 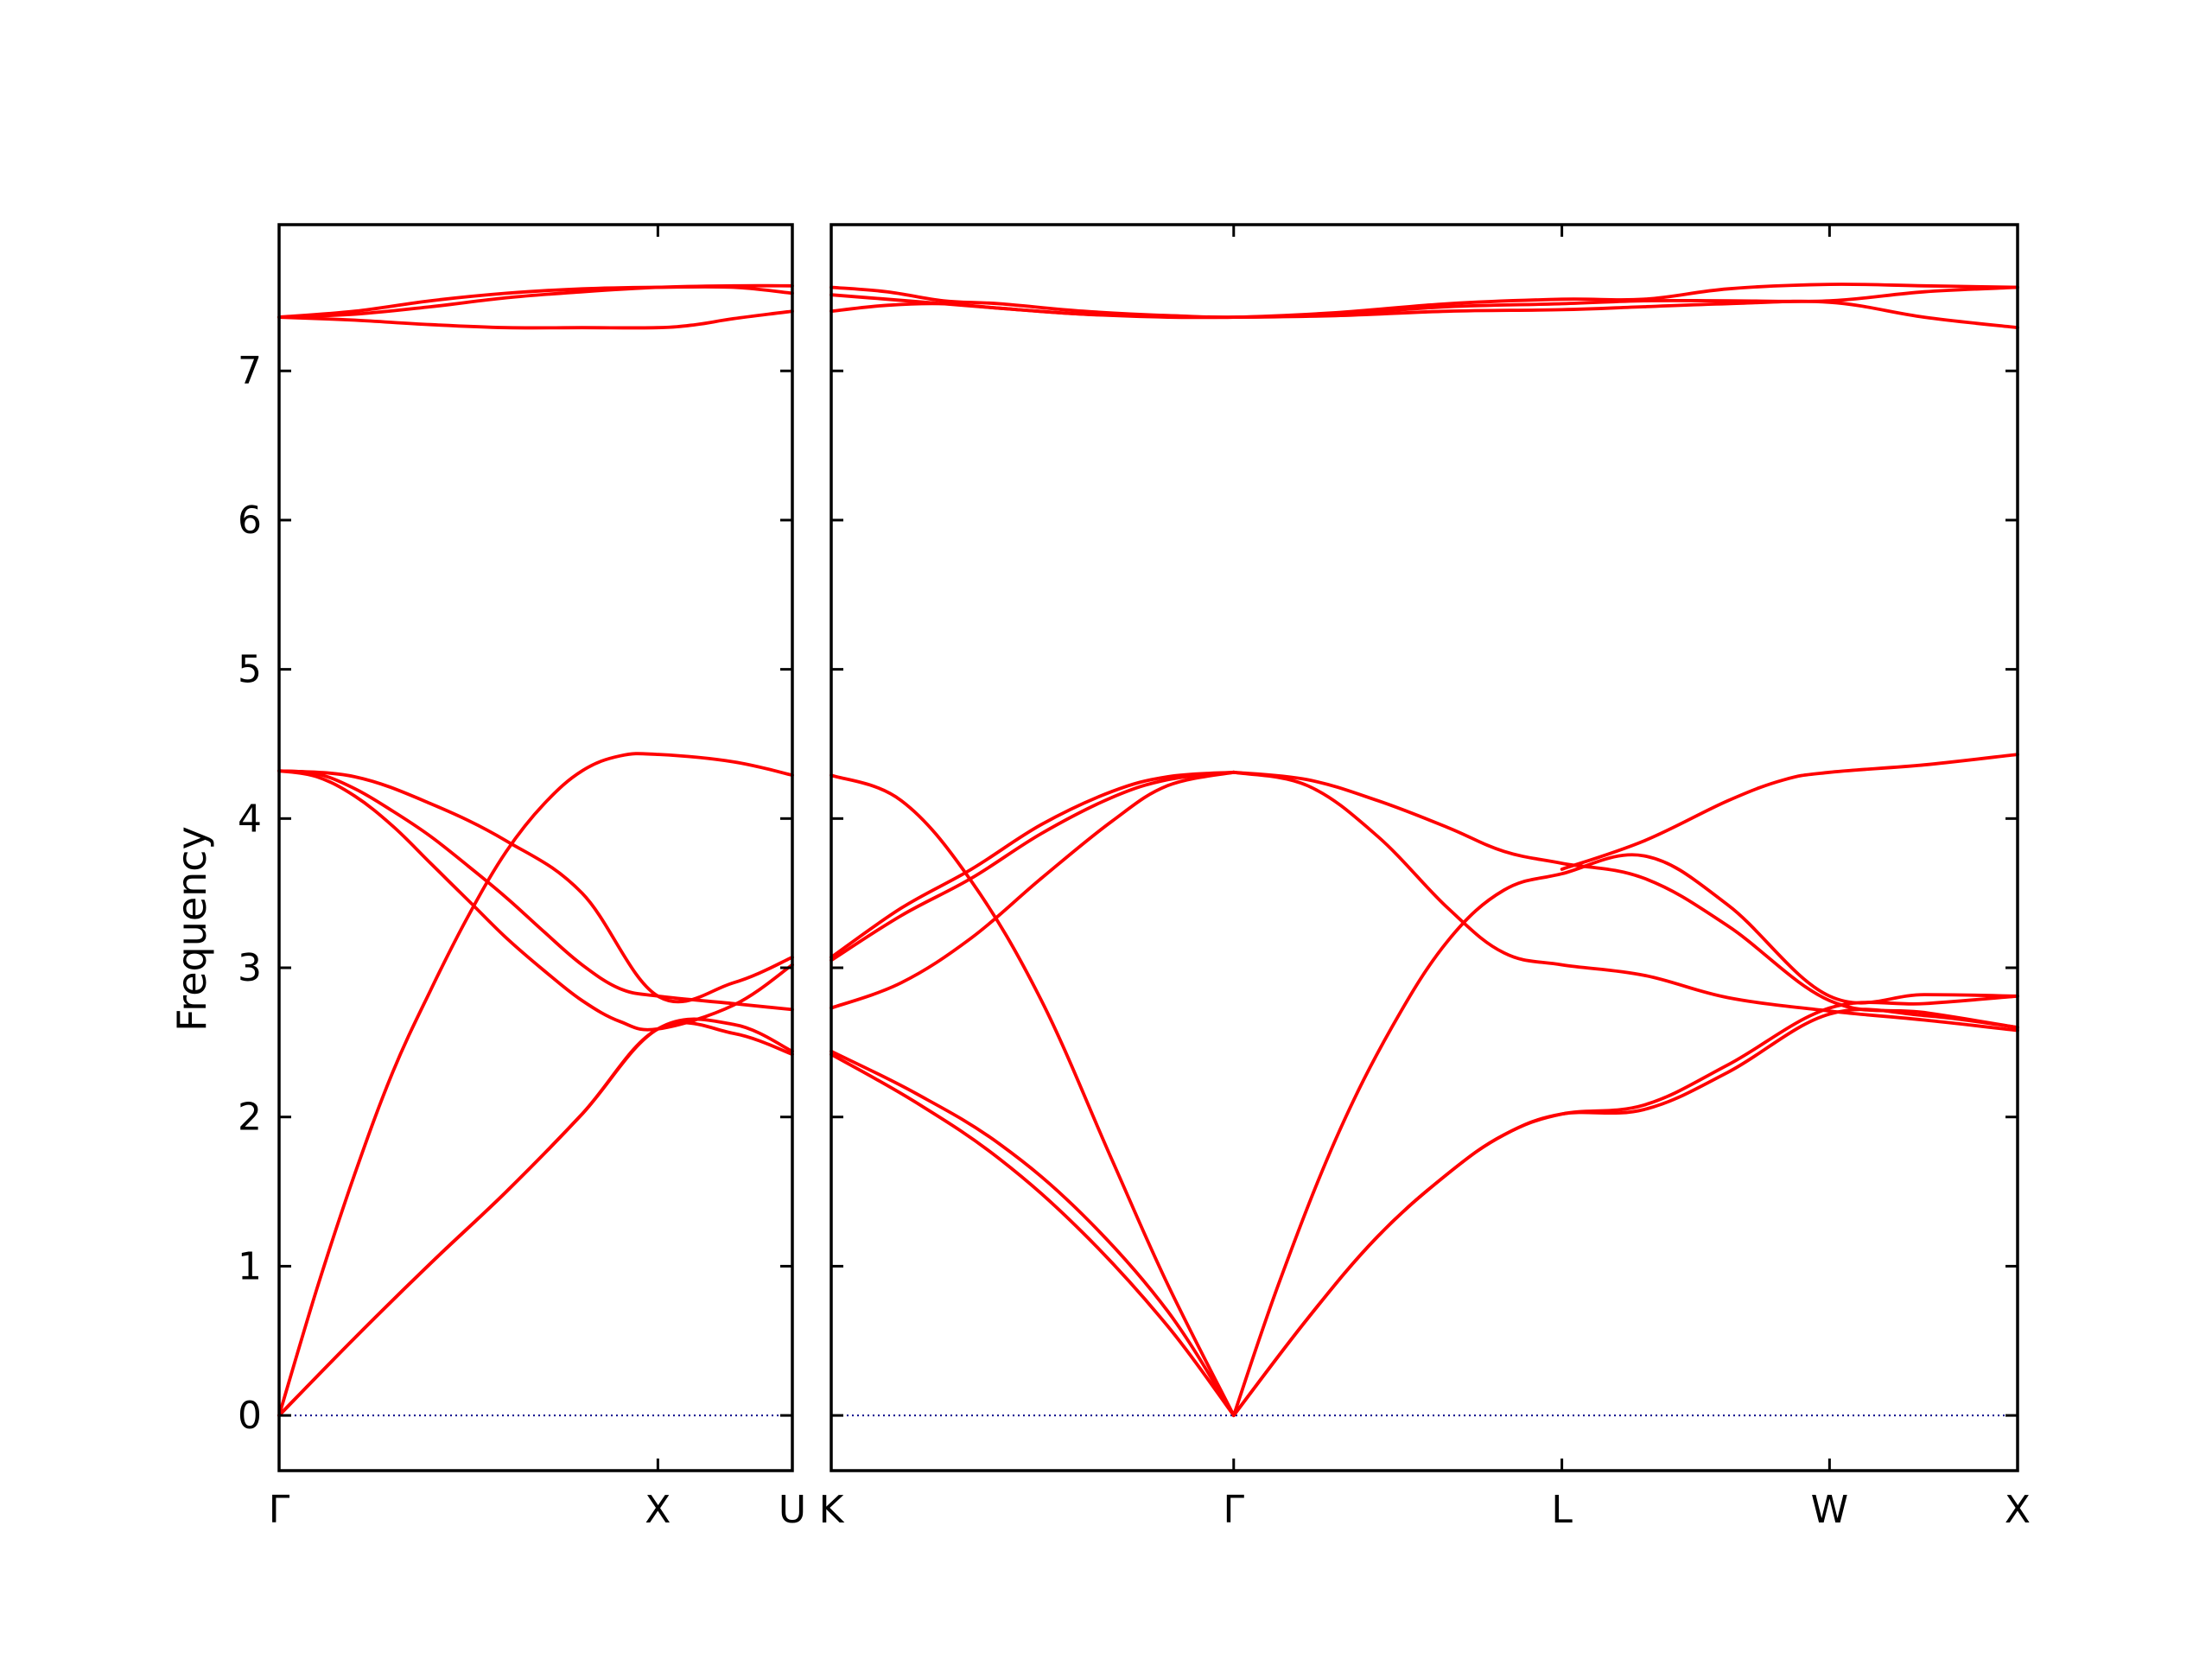 What do you see at coordinates (250, 1118) in the screenshot?
I see `y-tick-label: 2` at bounding box center [250, 1118].